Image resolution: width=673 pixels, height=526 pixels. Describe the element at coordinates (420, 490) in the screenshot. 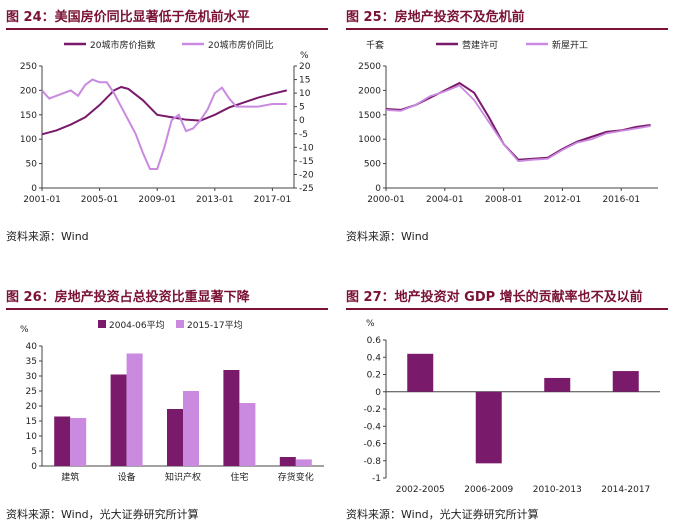

I see `x-tick-label: 2002-2005` at that location.